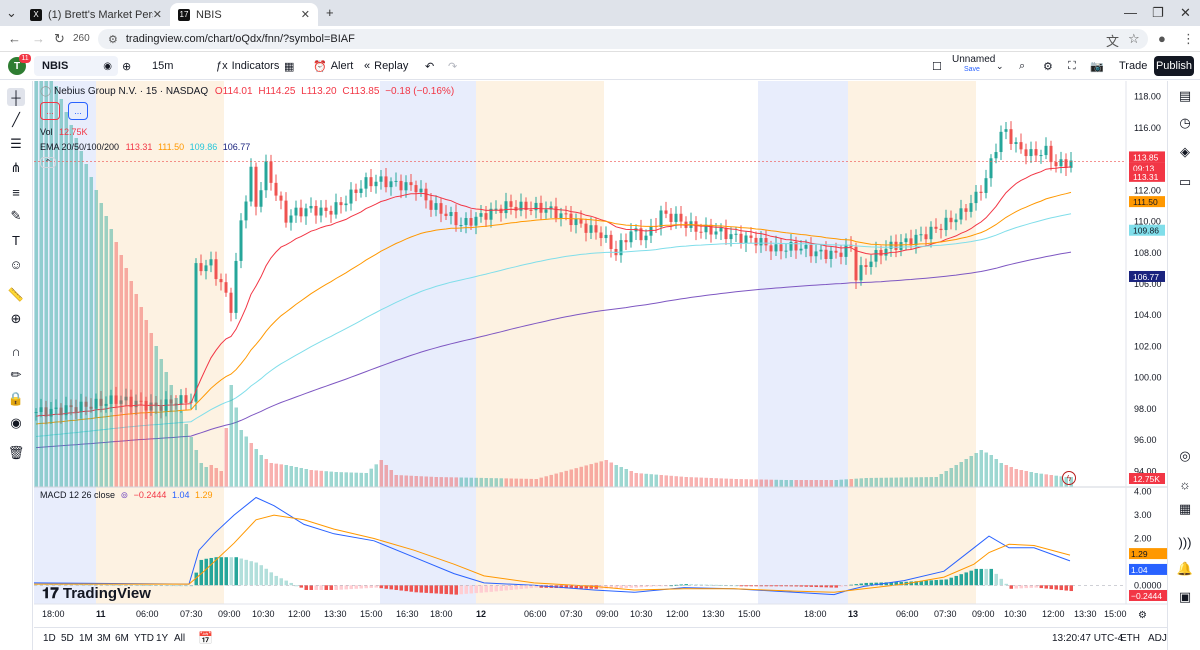 The height and width of the screenshot is (650, 1200). What do you see at coordinates (1185, 455) in the screenshot?
I see `target-icon: ◎` at bounding box center [1185, 455].